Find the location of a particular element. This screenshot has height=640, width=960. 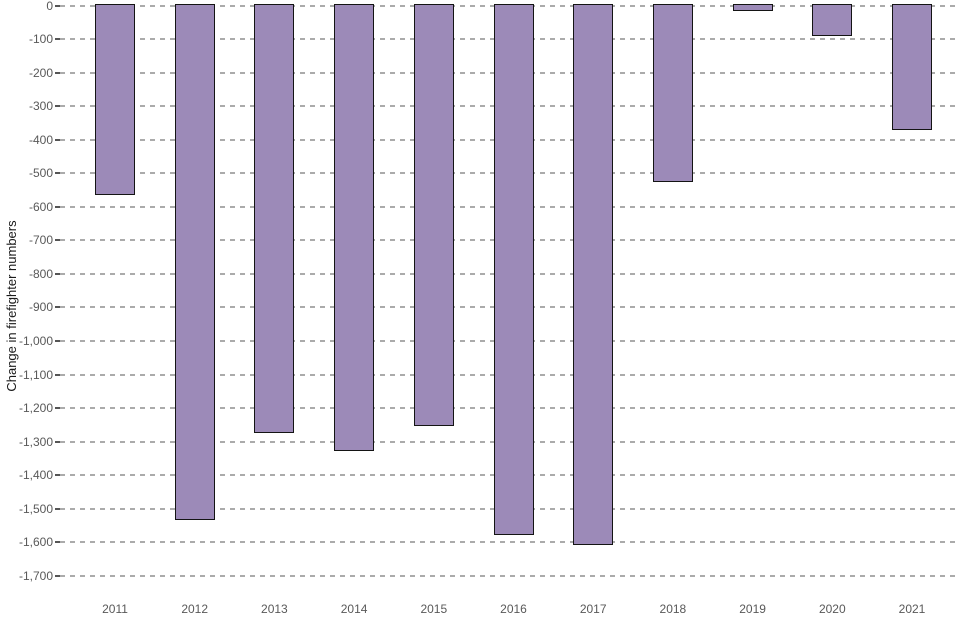

bar-2017 is located at coordinates (593, 275).